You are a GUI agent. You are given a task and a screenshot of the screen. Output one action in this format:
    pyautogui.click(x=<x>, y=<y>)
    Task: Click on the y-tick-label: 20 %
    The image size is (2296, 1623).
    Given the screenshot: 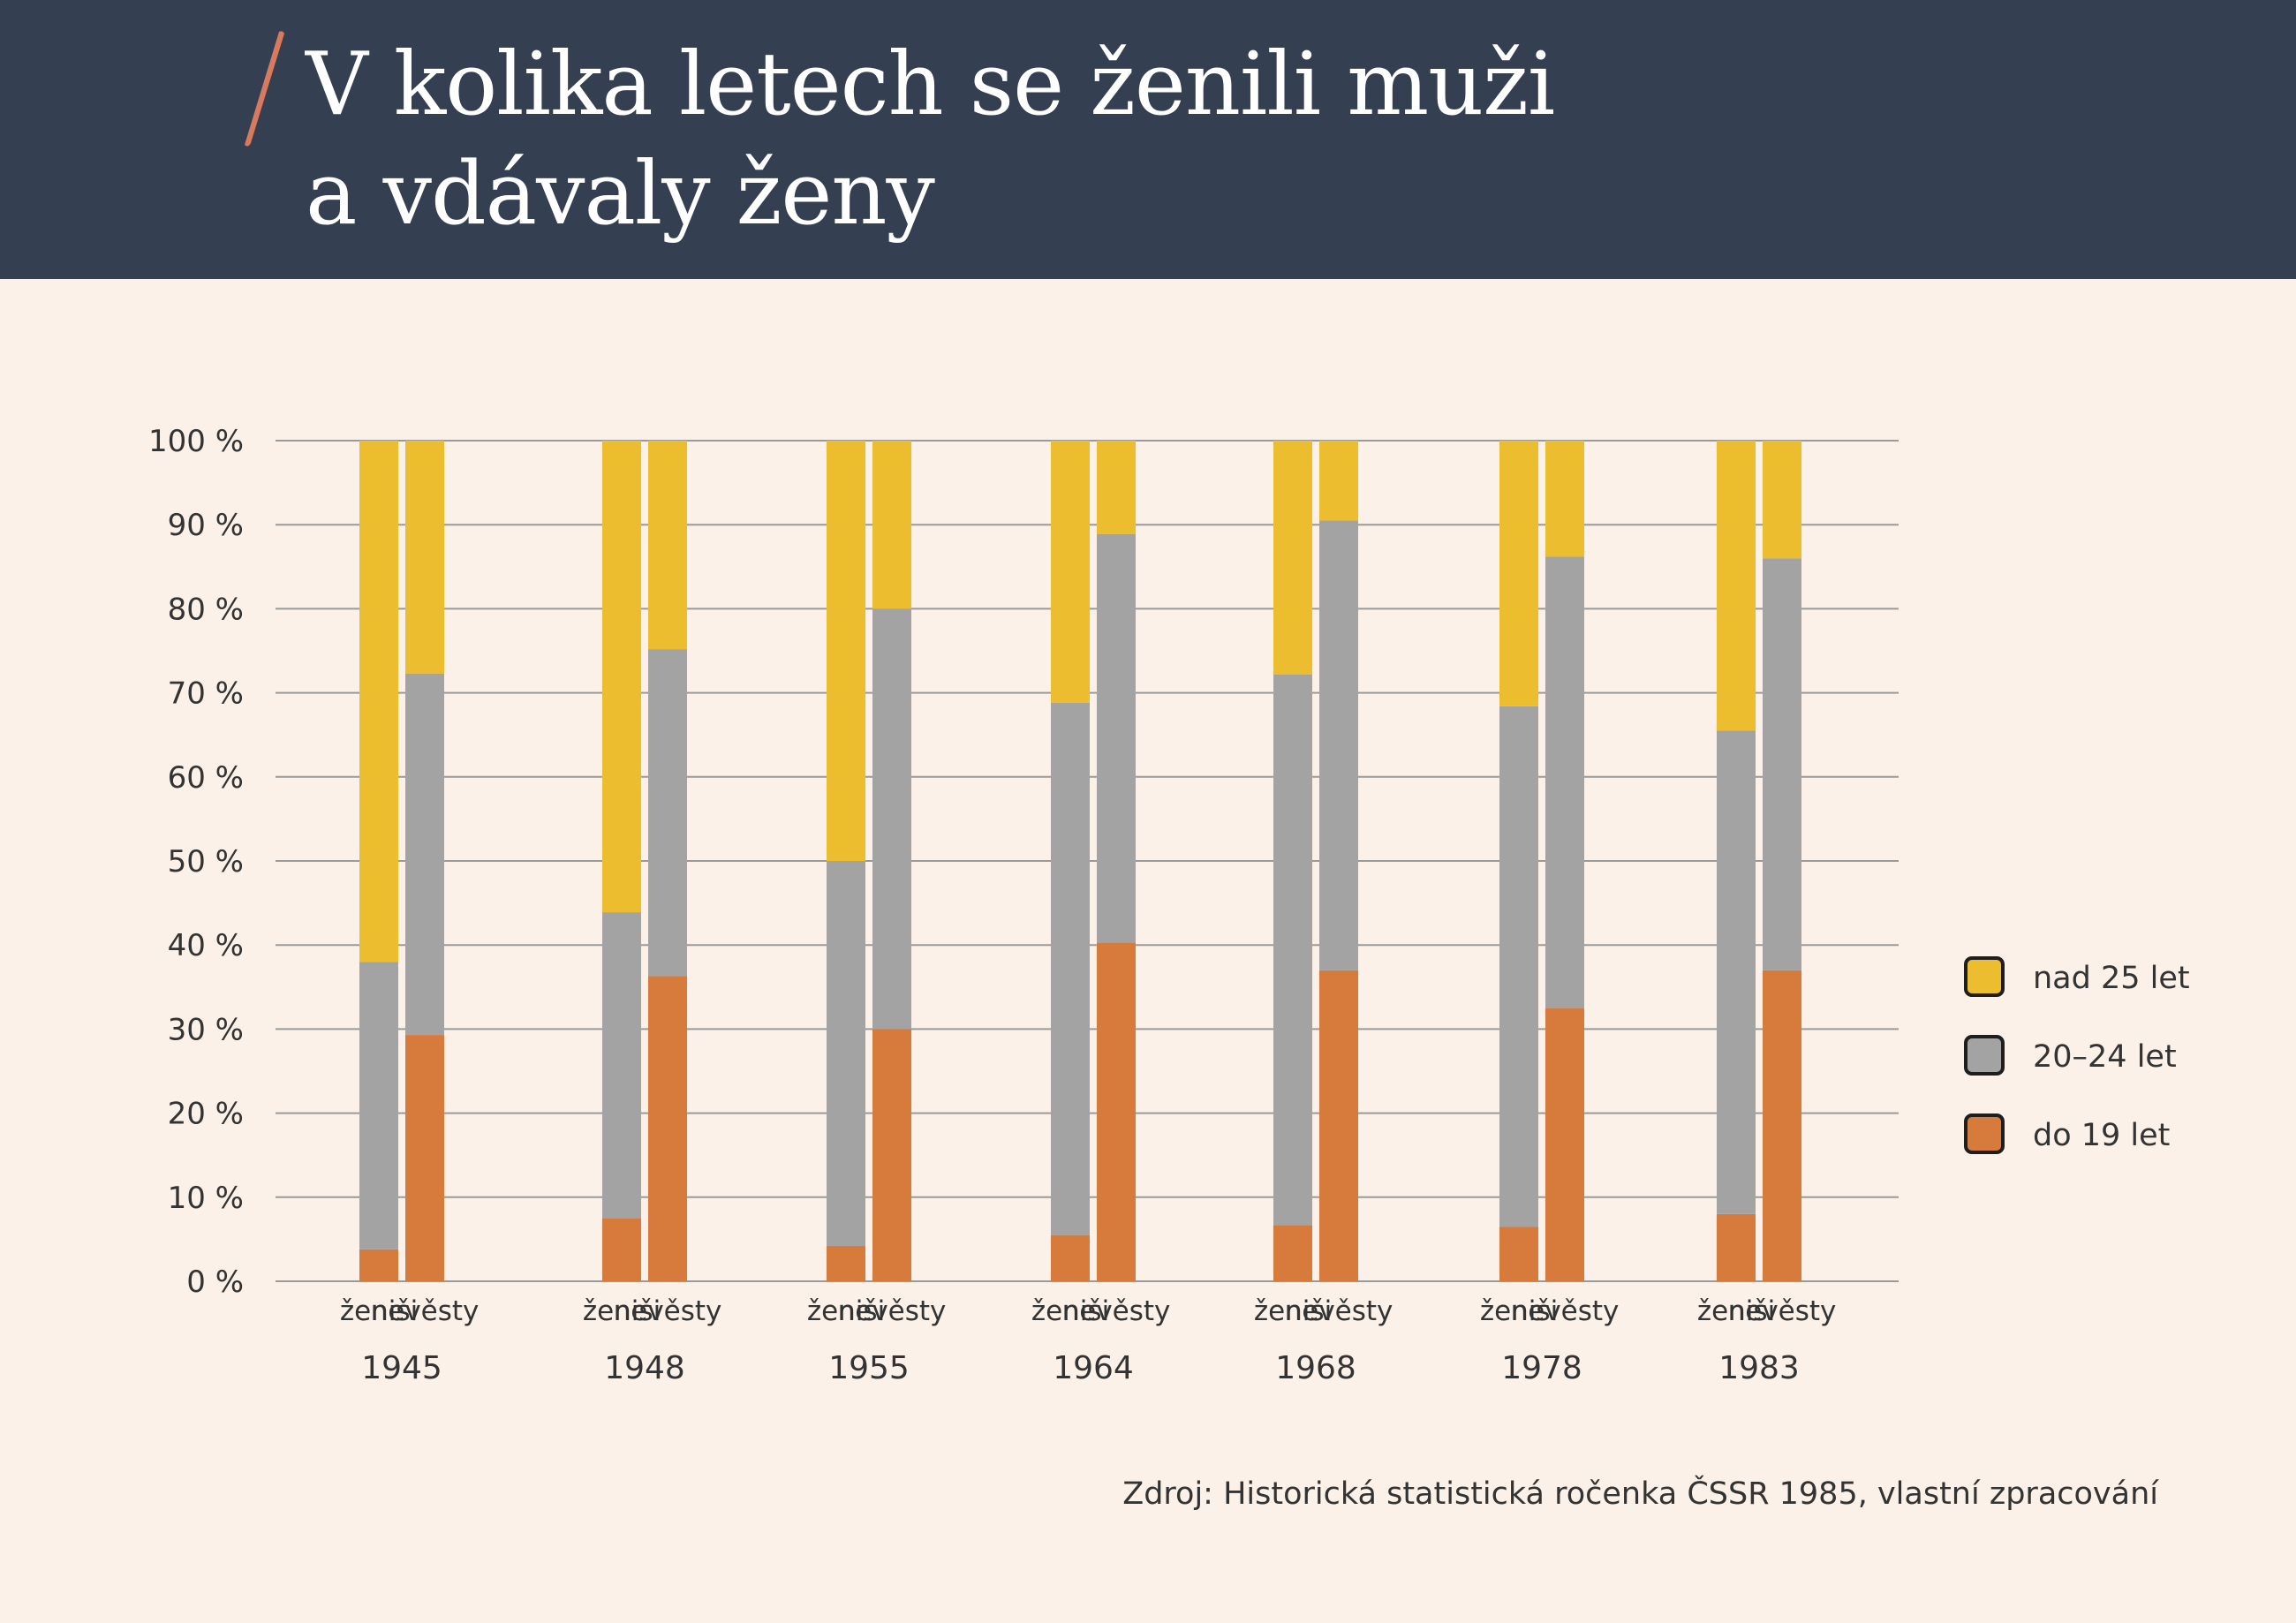 What is the action you would take?
    pyautogui.click(x=206, y=1114)
    